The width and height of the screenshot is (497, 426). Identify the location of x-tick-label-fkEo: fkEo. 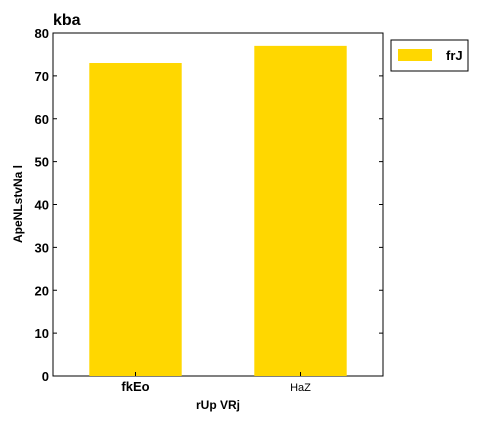
(135, 386).